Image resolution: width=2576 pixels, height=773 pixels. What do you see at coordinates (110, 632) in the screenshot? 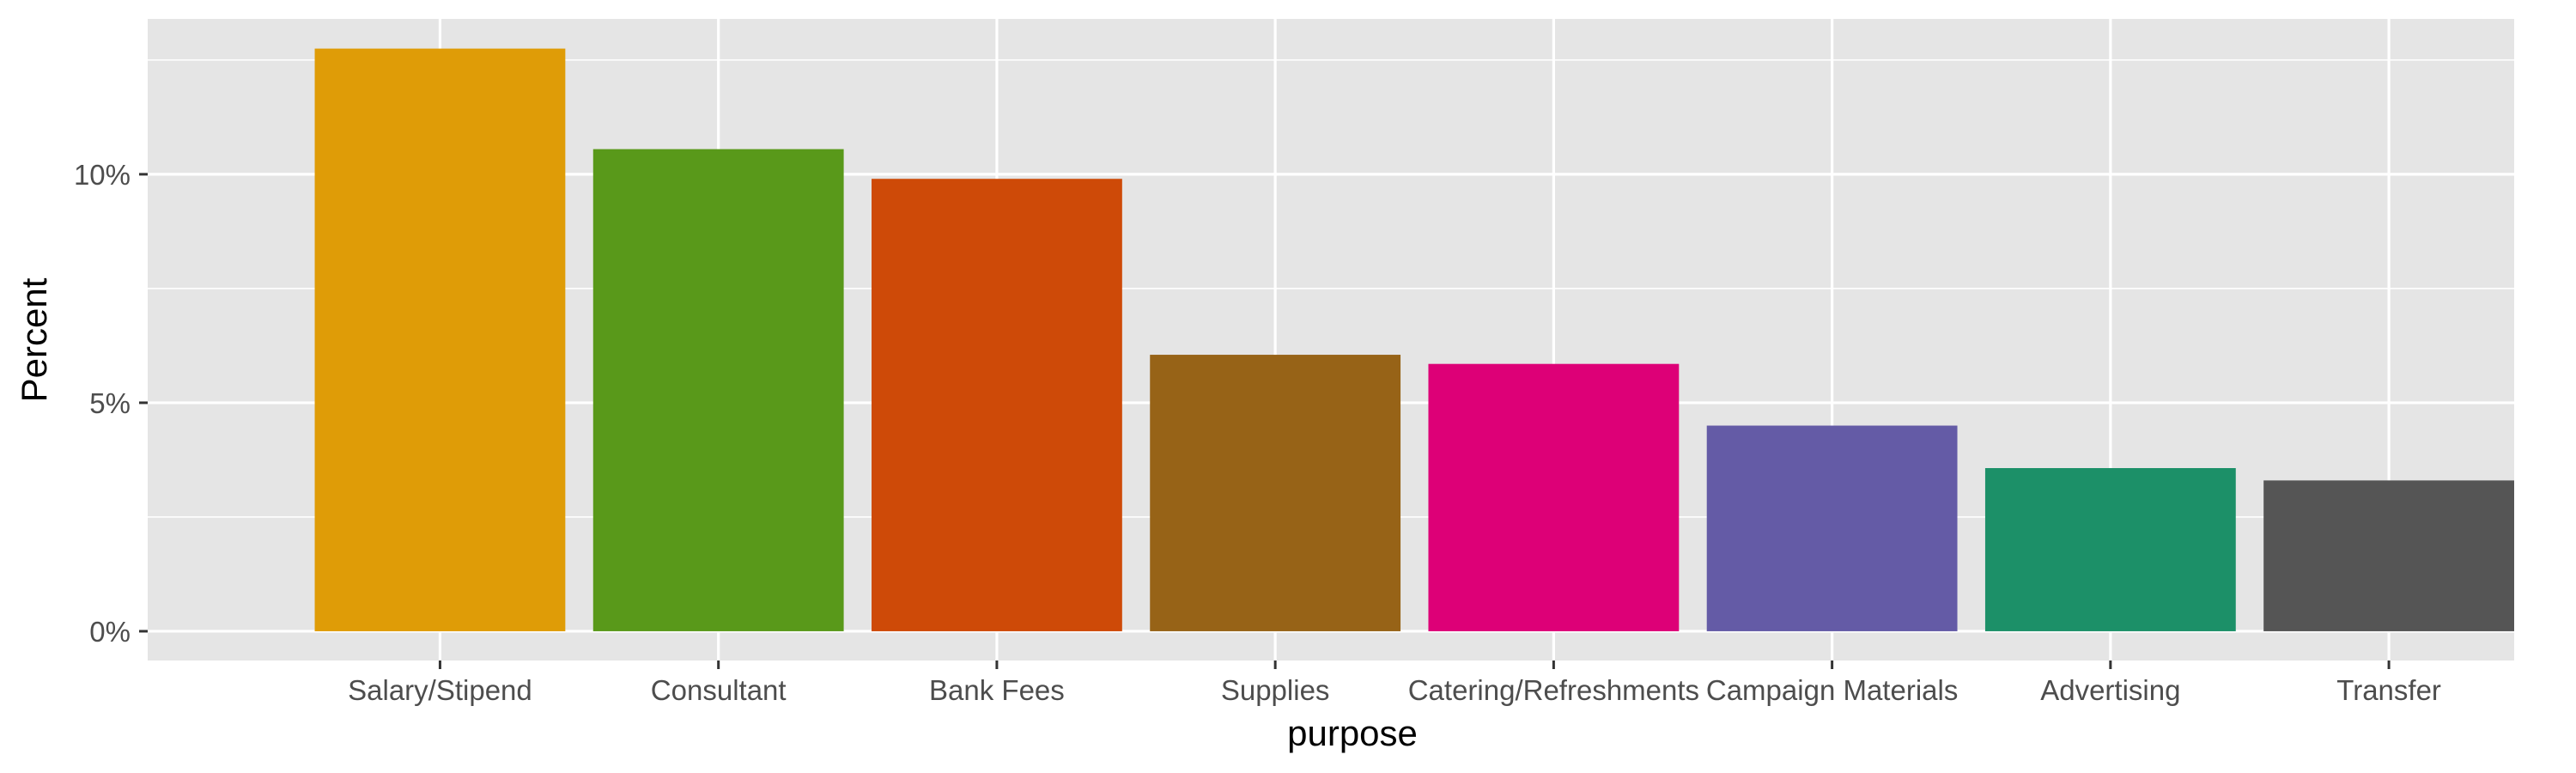
I see `y-tick-label: 0%` at bounding box center [110, 632].